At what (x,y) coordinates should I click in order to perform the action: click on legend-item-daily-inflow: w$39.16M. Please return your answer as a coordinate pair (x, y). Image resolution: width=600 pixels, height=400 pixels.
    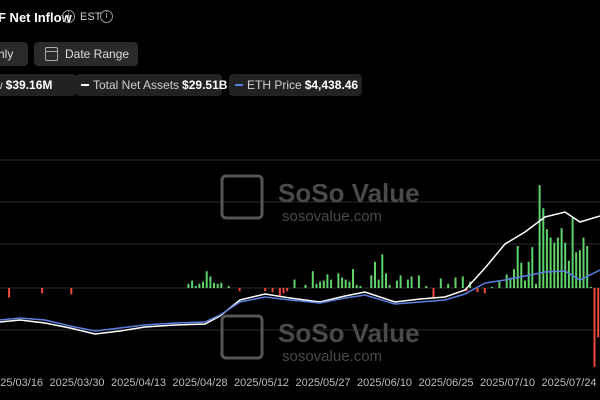
    Looking at the image, I should click on (38, 85).